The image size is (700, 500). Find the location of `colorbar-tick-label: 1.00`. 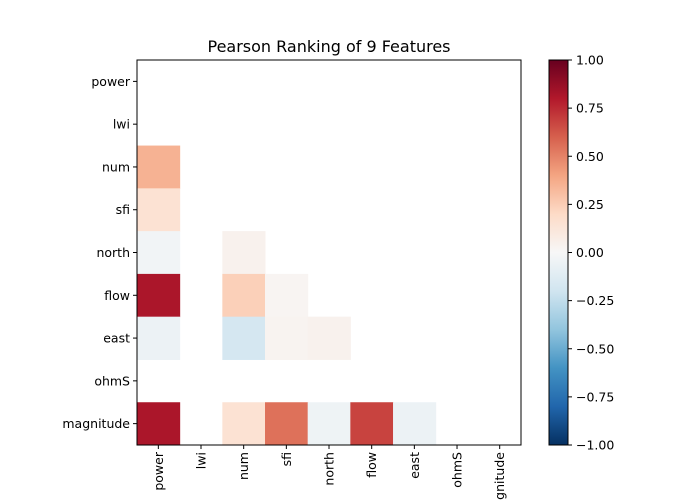

colorbar-tick-label: 1.00 is located at coordinates (590, 60).